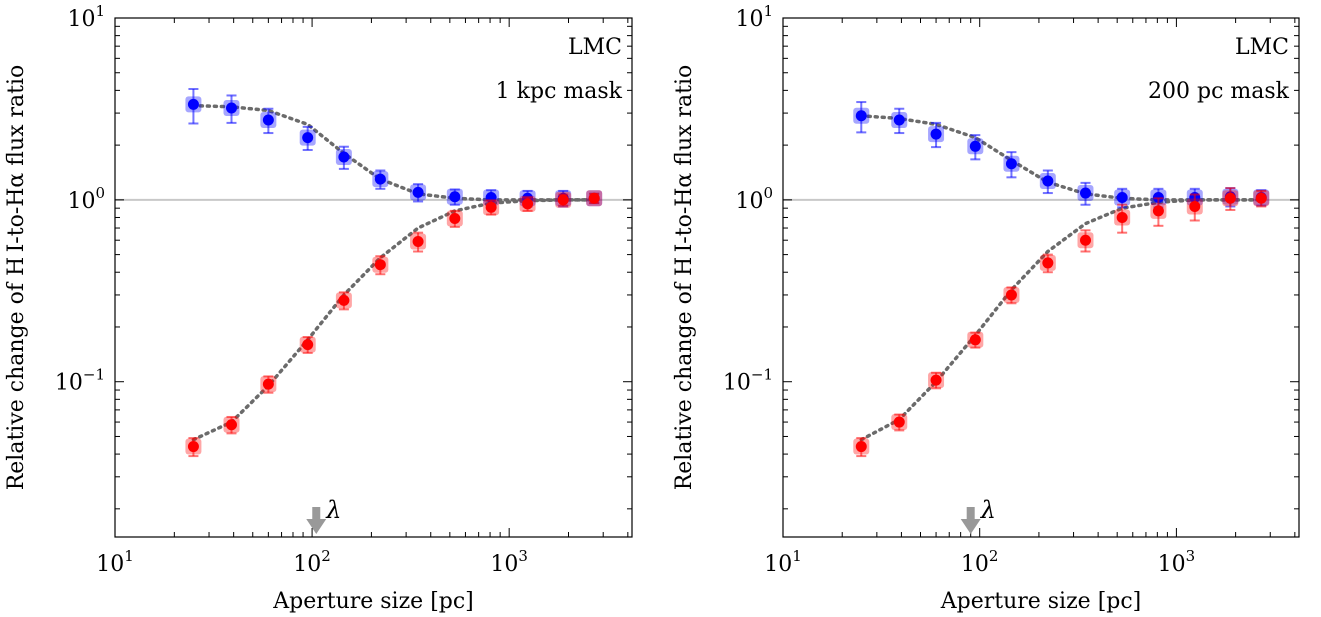 The width and height of the screenshot is (1321, 617). Describe the element at coordinates (1219, 91) in the screenshot. I see `panel-annotation: 200 pc mask` at that location.